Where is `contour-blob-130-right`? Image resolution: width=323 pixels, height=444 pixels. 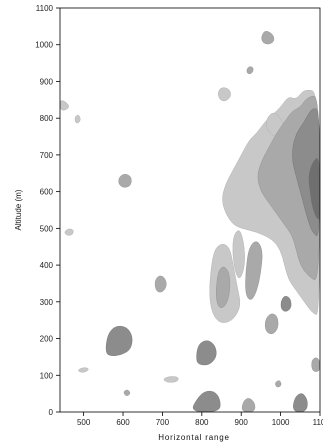
contour-blob-130-right is located at coordinates (315, 364).